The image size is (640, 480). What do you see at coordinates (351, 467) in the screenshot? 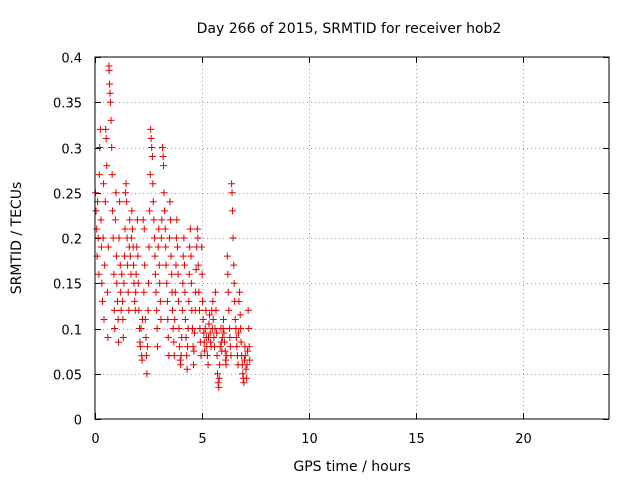
I see `x-axis-title: GPS time / hours` at bounding box center [351, 467].